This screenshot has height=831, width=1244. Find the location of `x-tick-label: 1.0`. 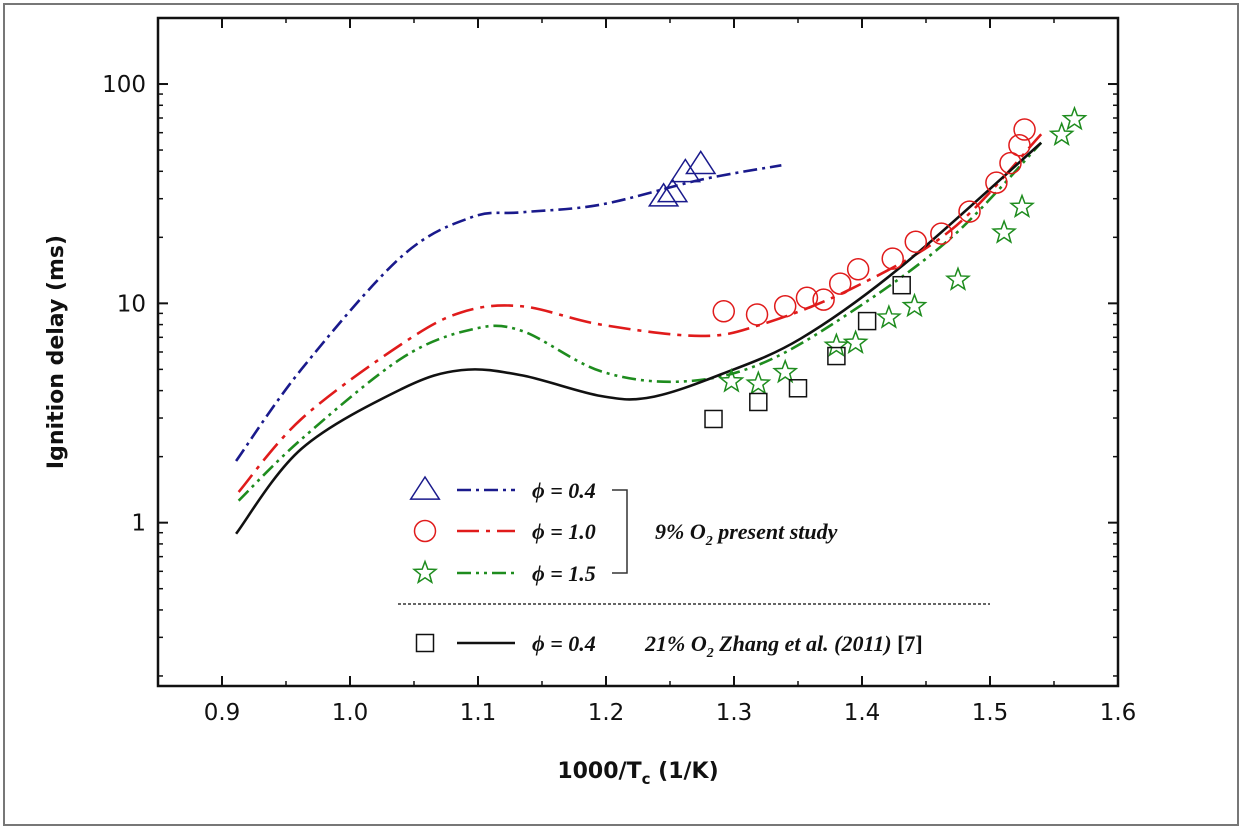

x-tick-label: 1.0 is located at coordinates (350, 713).